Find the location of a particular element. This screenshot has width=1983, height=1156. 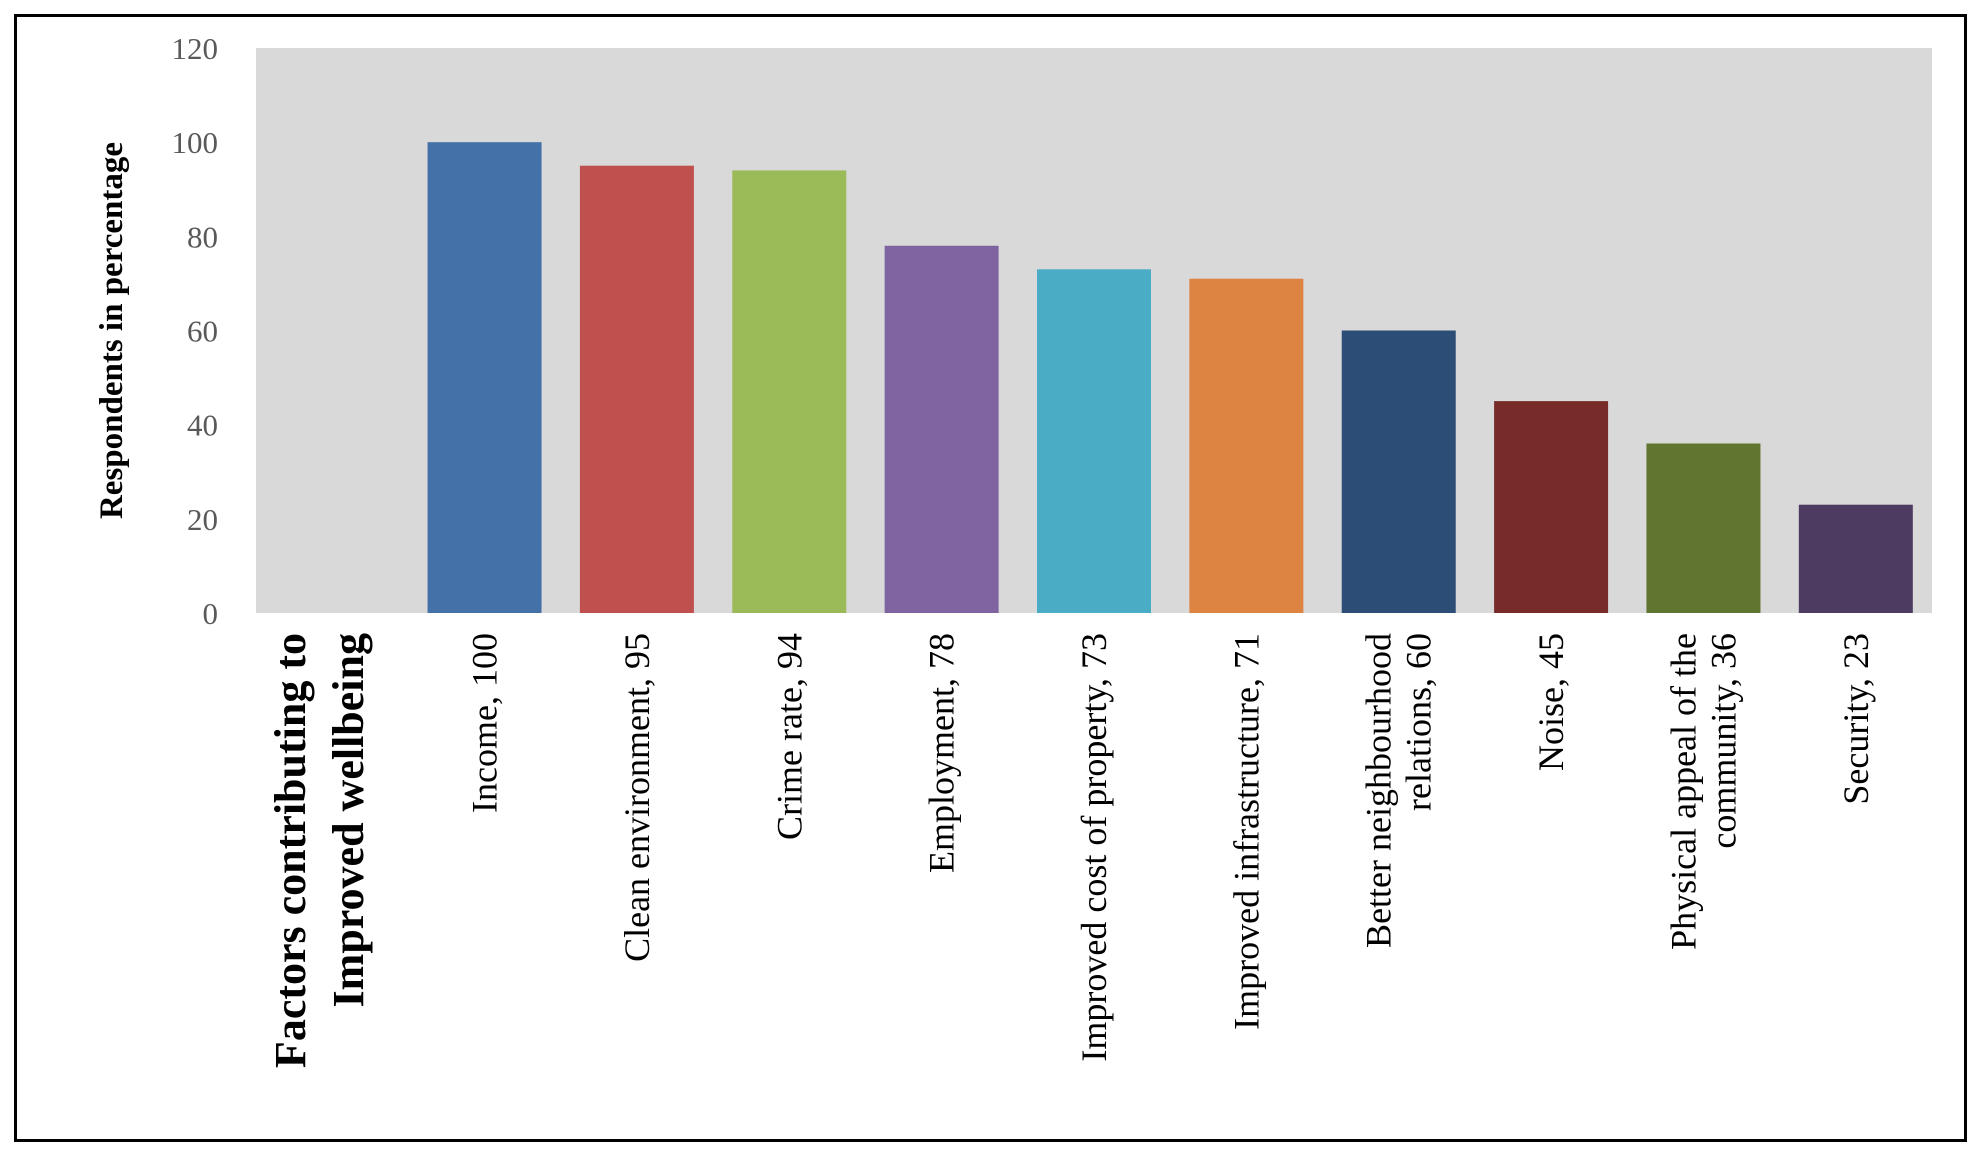

category-label: Improved infrastructure, 71 is located at coordinates (1246, 831).